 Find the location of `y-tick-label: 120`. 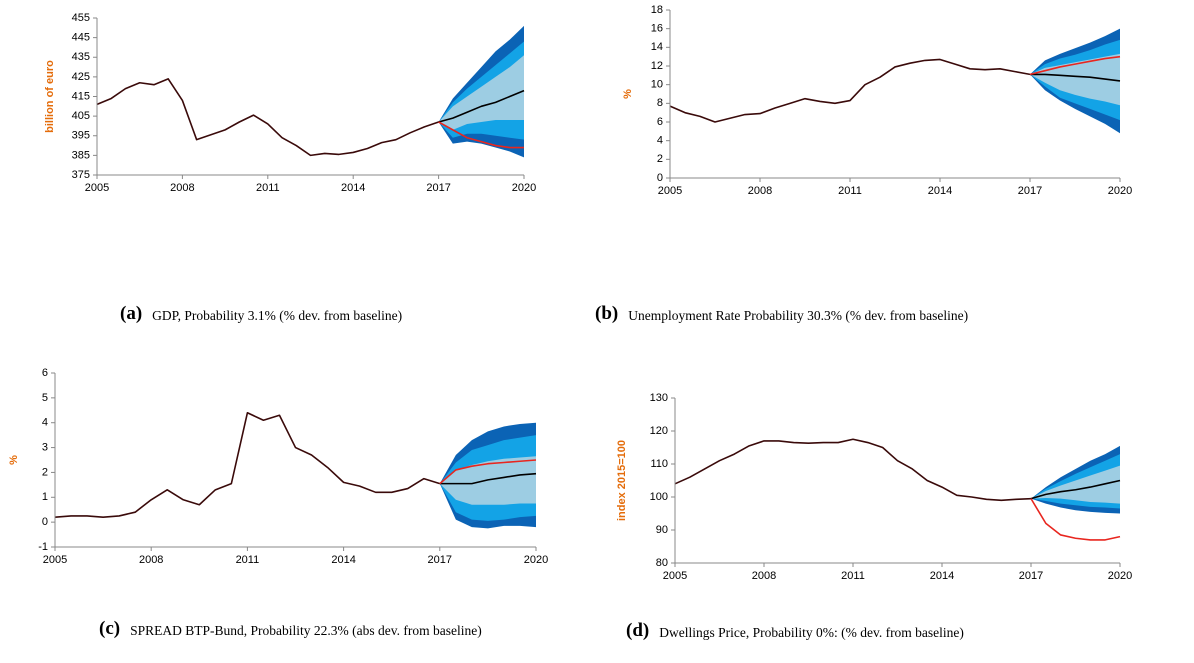

y-tick-label: 120 is located at coordinates (659, 431).